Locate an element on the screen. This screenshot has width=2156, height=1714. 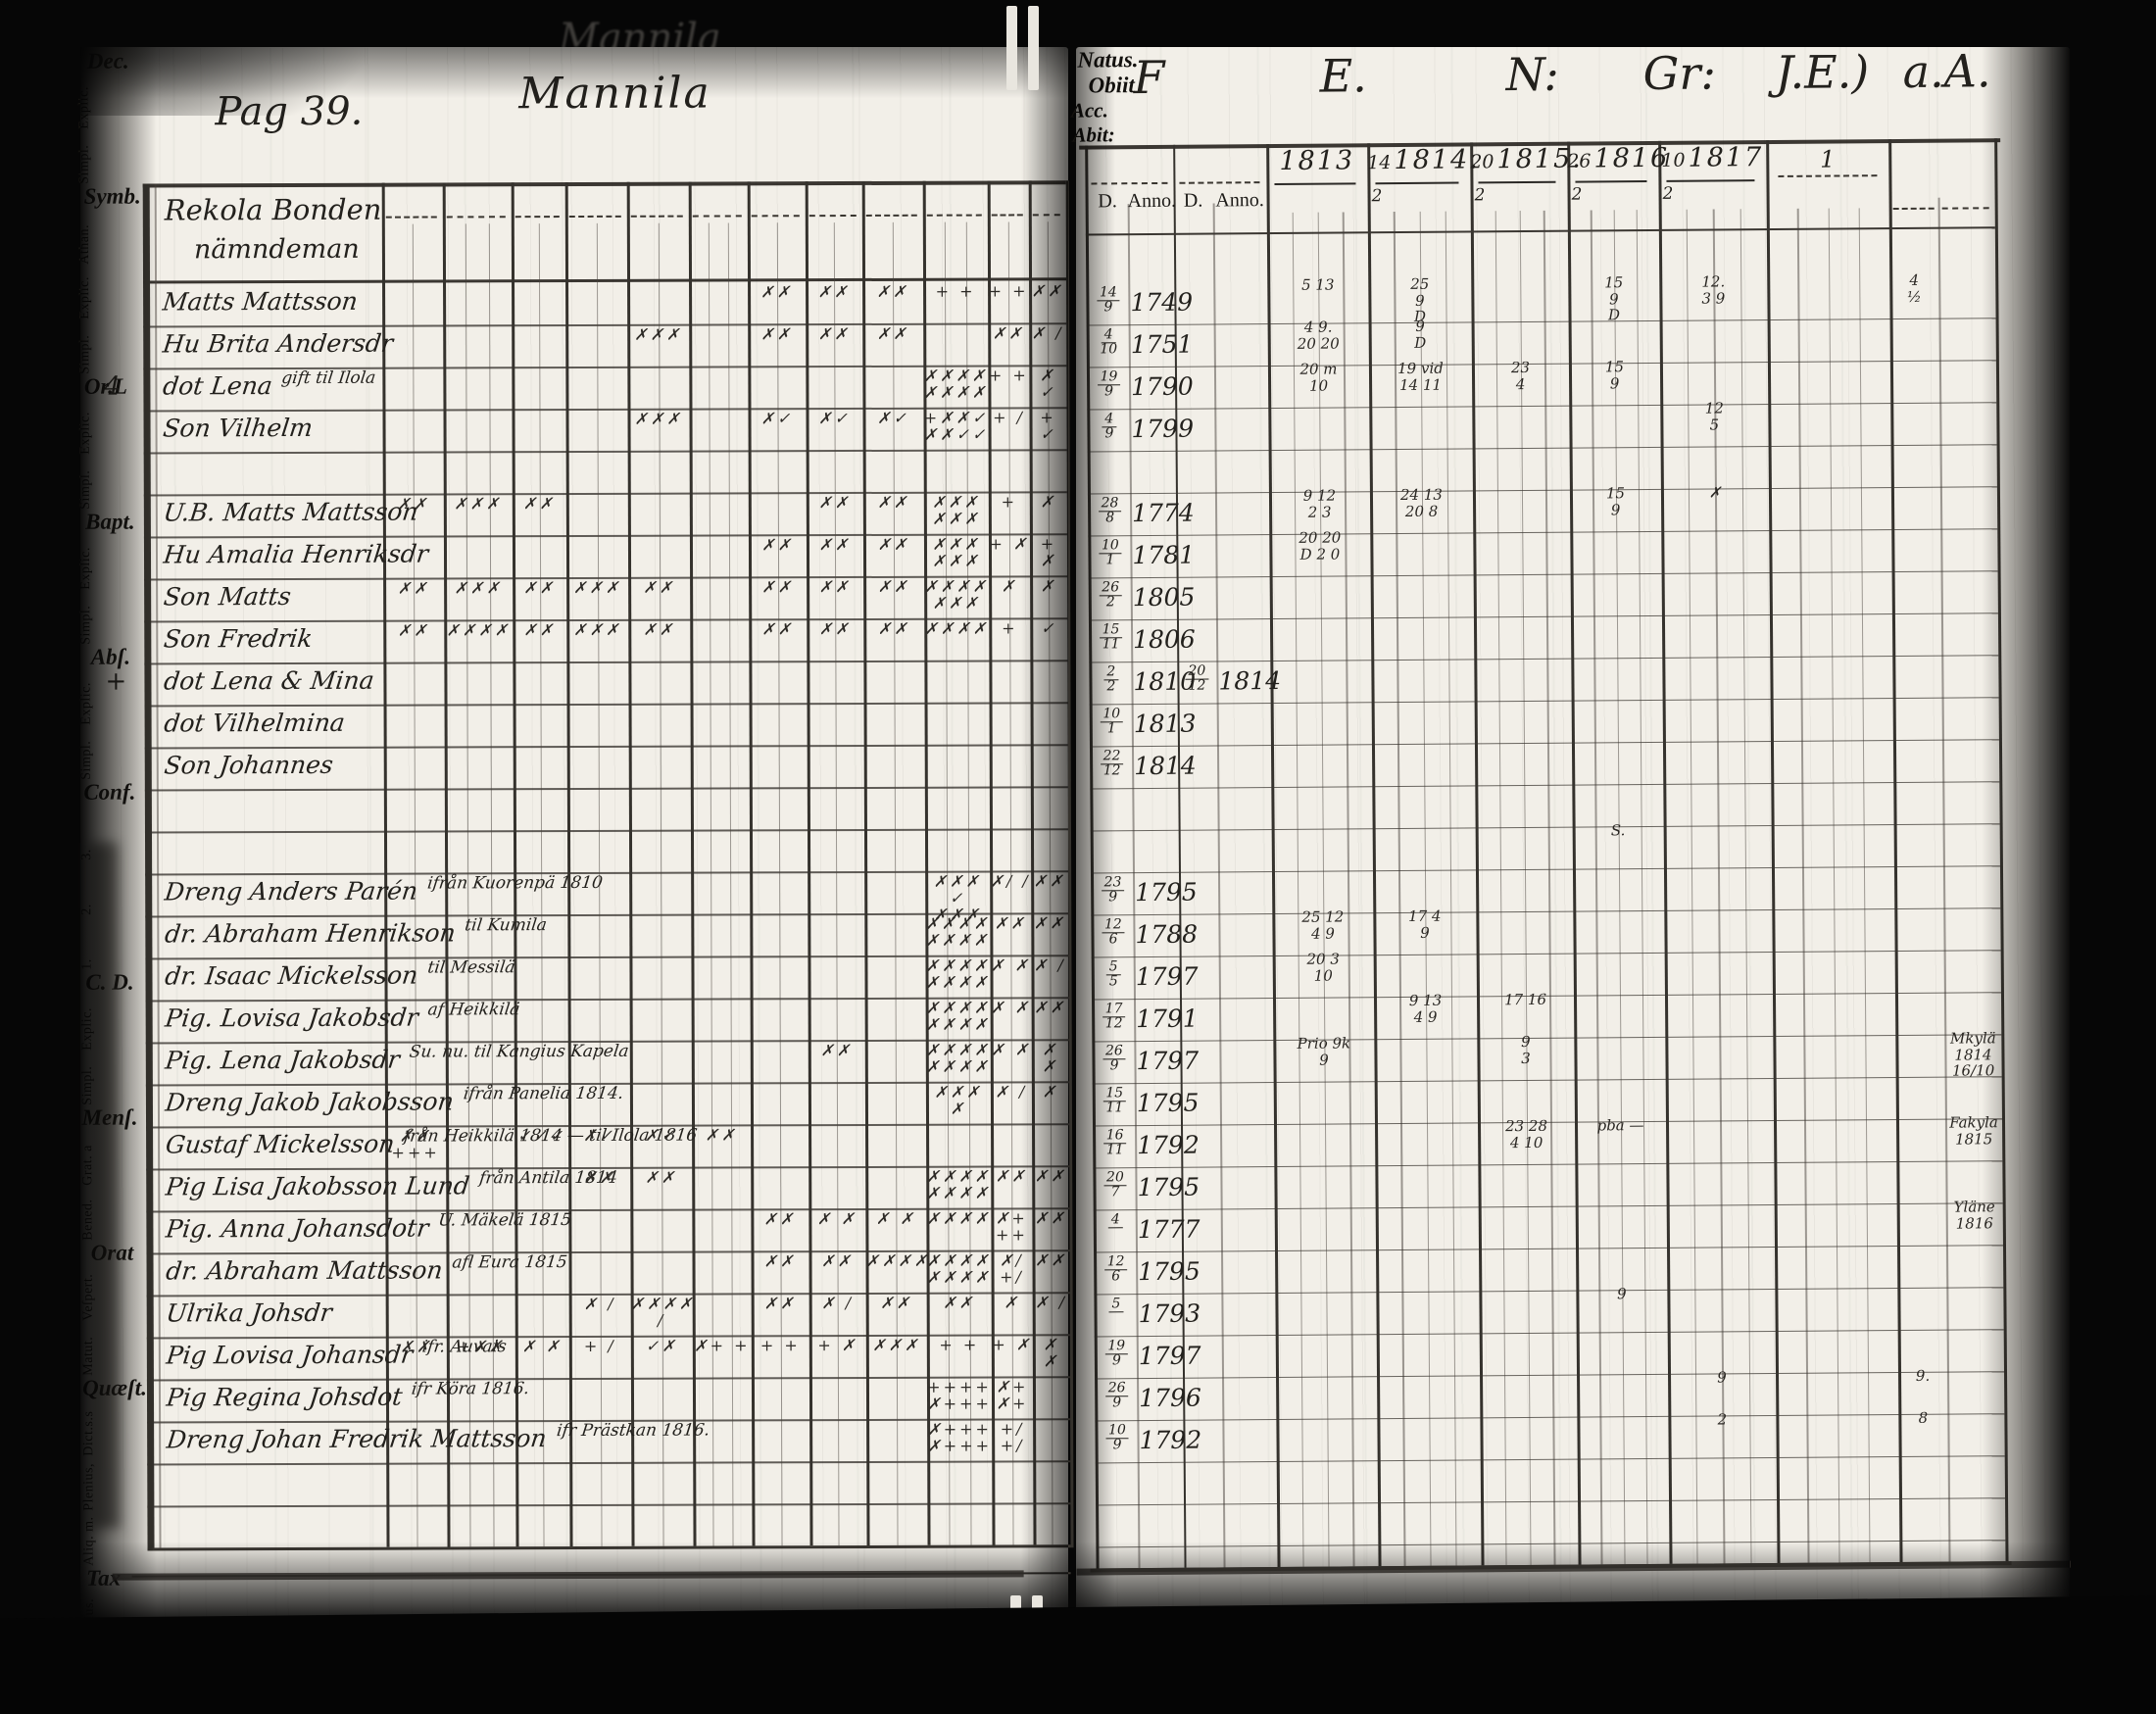
person-name: Matts Mattsson is located at coordinates (260, 302).